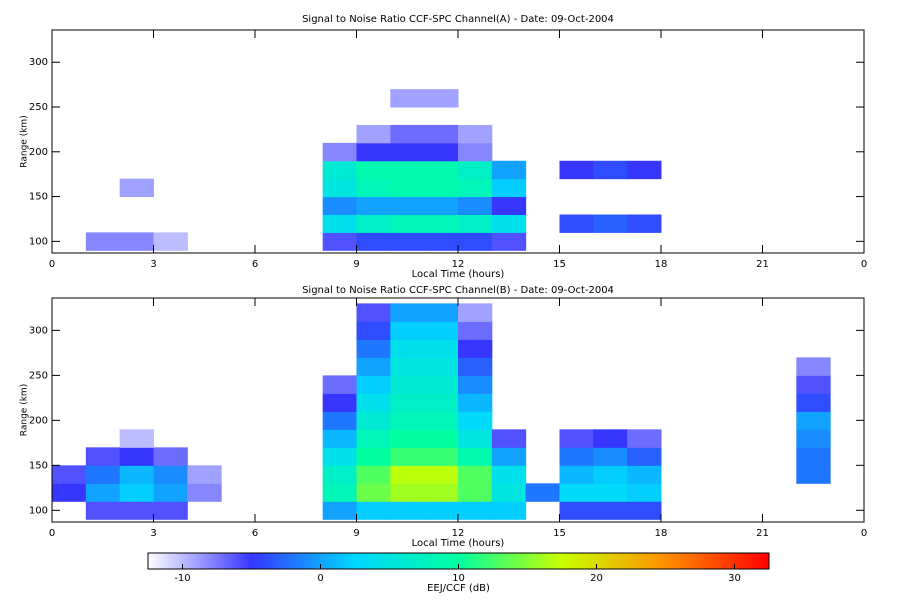 The height and width of the screenshot is (600, 900). I want to click on y-tick-label: 150, so click(38, 197).